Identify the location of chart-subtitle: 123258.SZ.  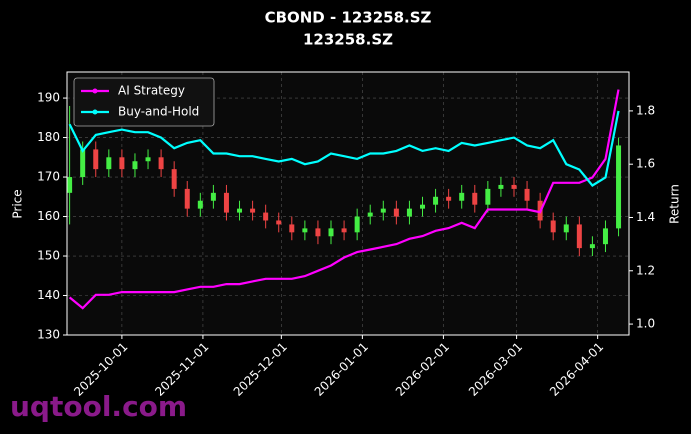
(348, 40).